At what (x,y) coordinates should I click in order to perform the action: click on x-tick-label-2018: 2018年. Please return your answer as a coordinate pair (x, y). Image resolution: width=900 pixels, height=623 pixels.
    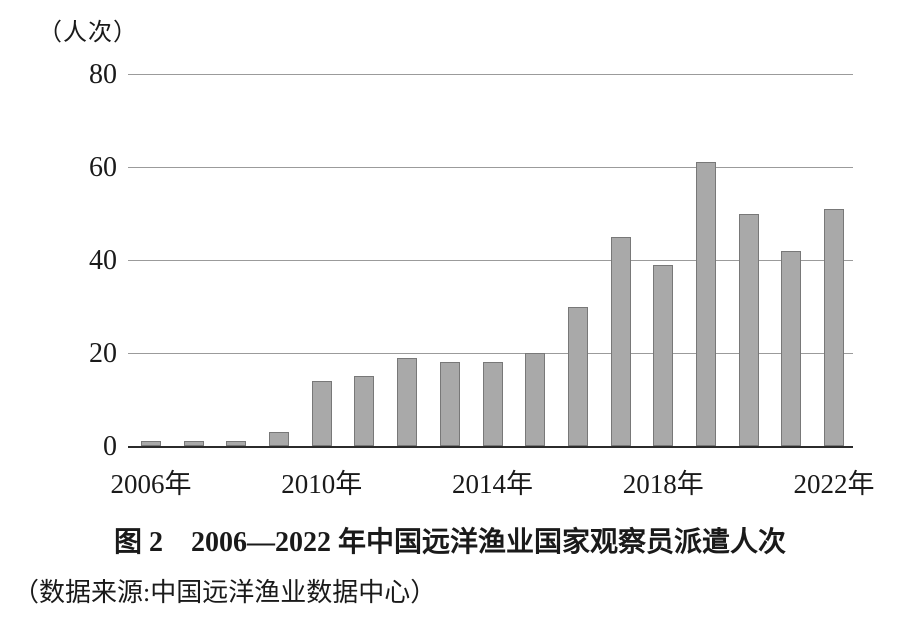
    Looking at the image, I should click on (663, 484).